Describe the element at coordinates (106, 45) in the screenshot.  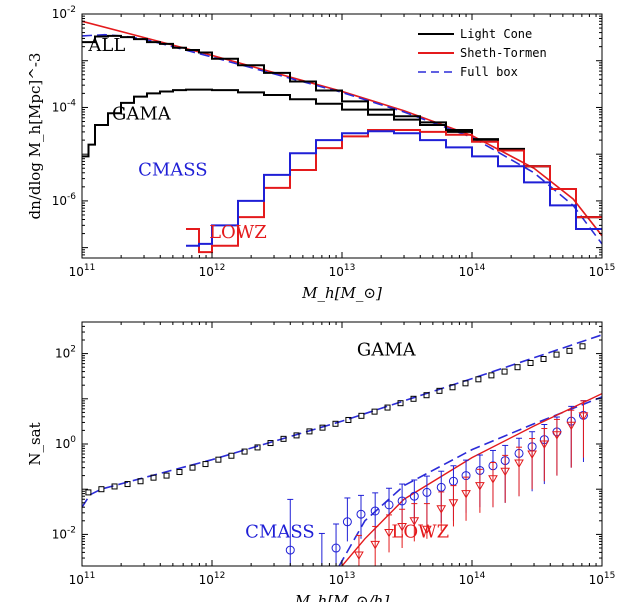
I see `annotation-all: ALL` at that location.